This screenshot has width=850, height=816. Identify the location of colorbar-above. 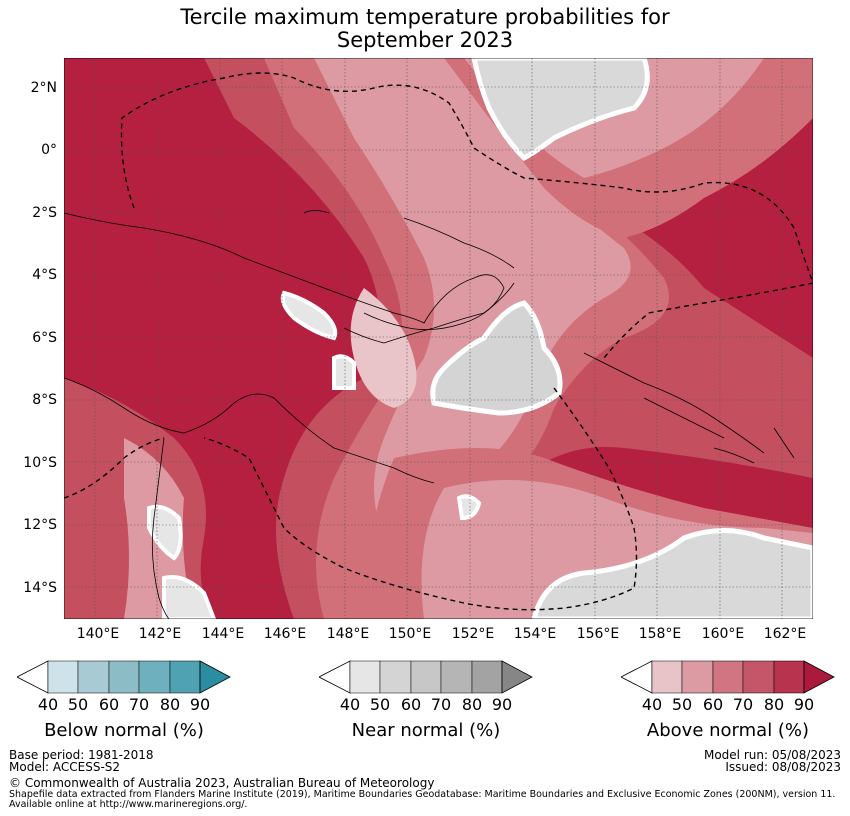
(728, 677).